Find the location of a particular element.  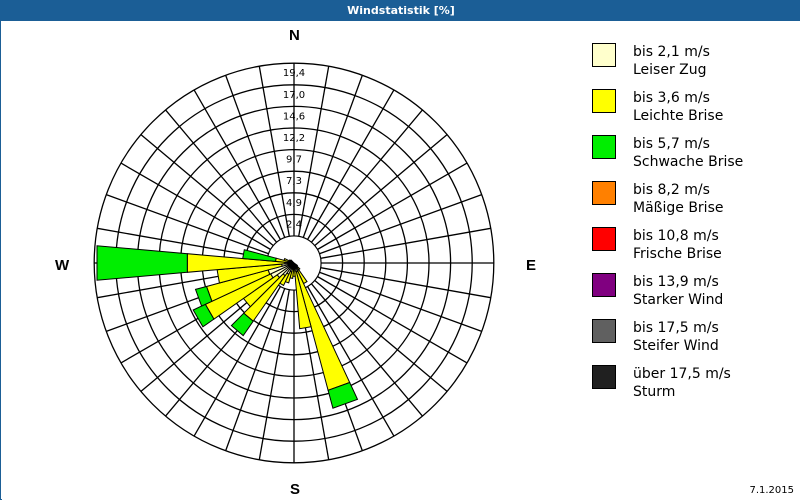

legend-label: bis 13,9 m/s Starker Wind is located at coordinates (678, 291).